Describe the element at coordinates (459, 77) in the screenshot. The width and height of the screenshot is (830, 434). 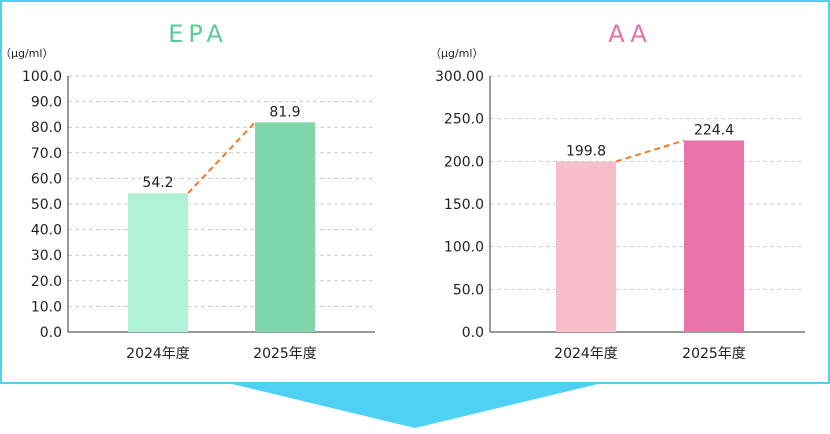
I see `y-tick-label: 300.00` at that location.